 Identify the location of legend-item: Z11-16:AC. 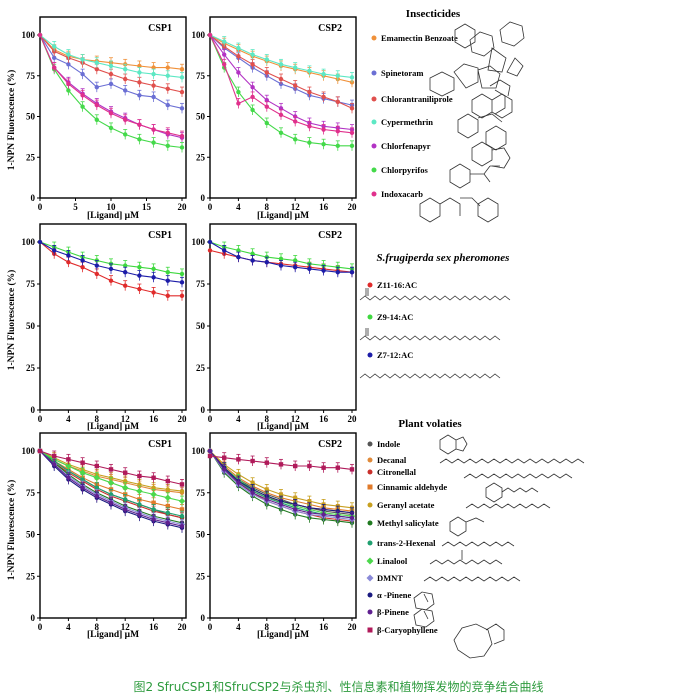
(392, 285).